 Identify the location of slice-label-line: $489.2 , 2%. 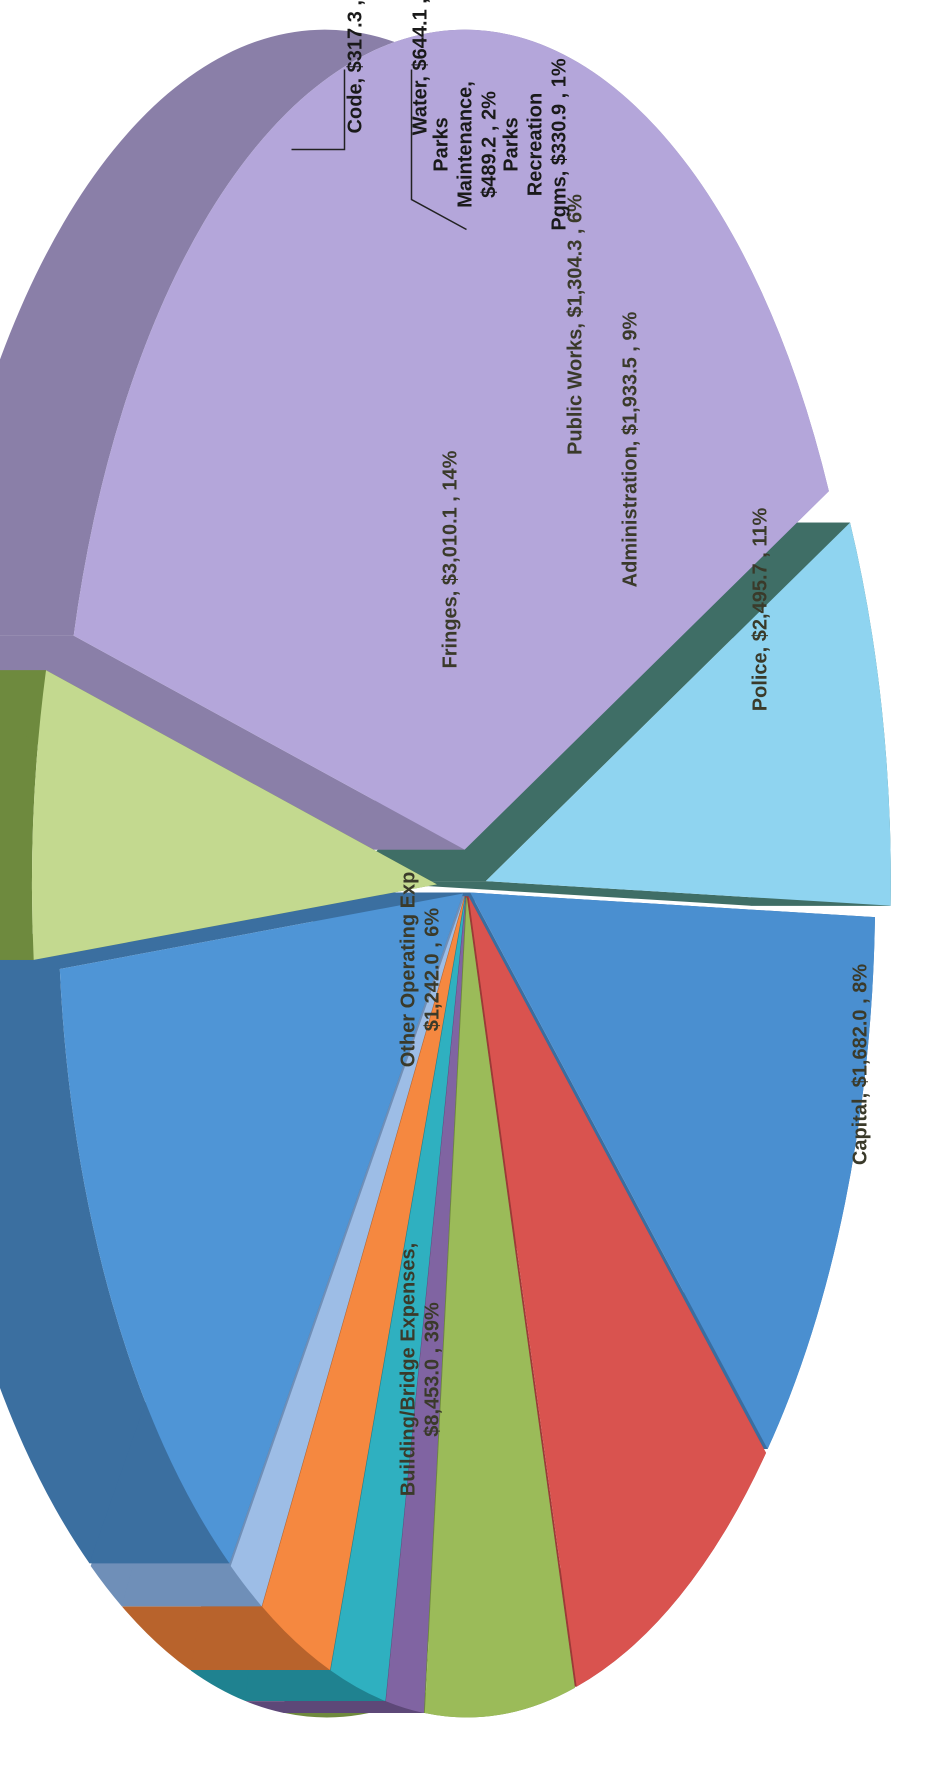
(490, 144).